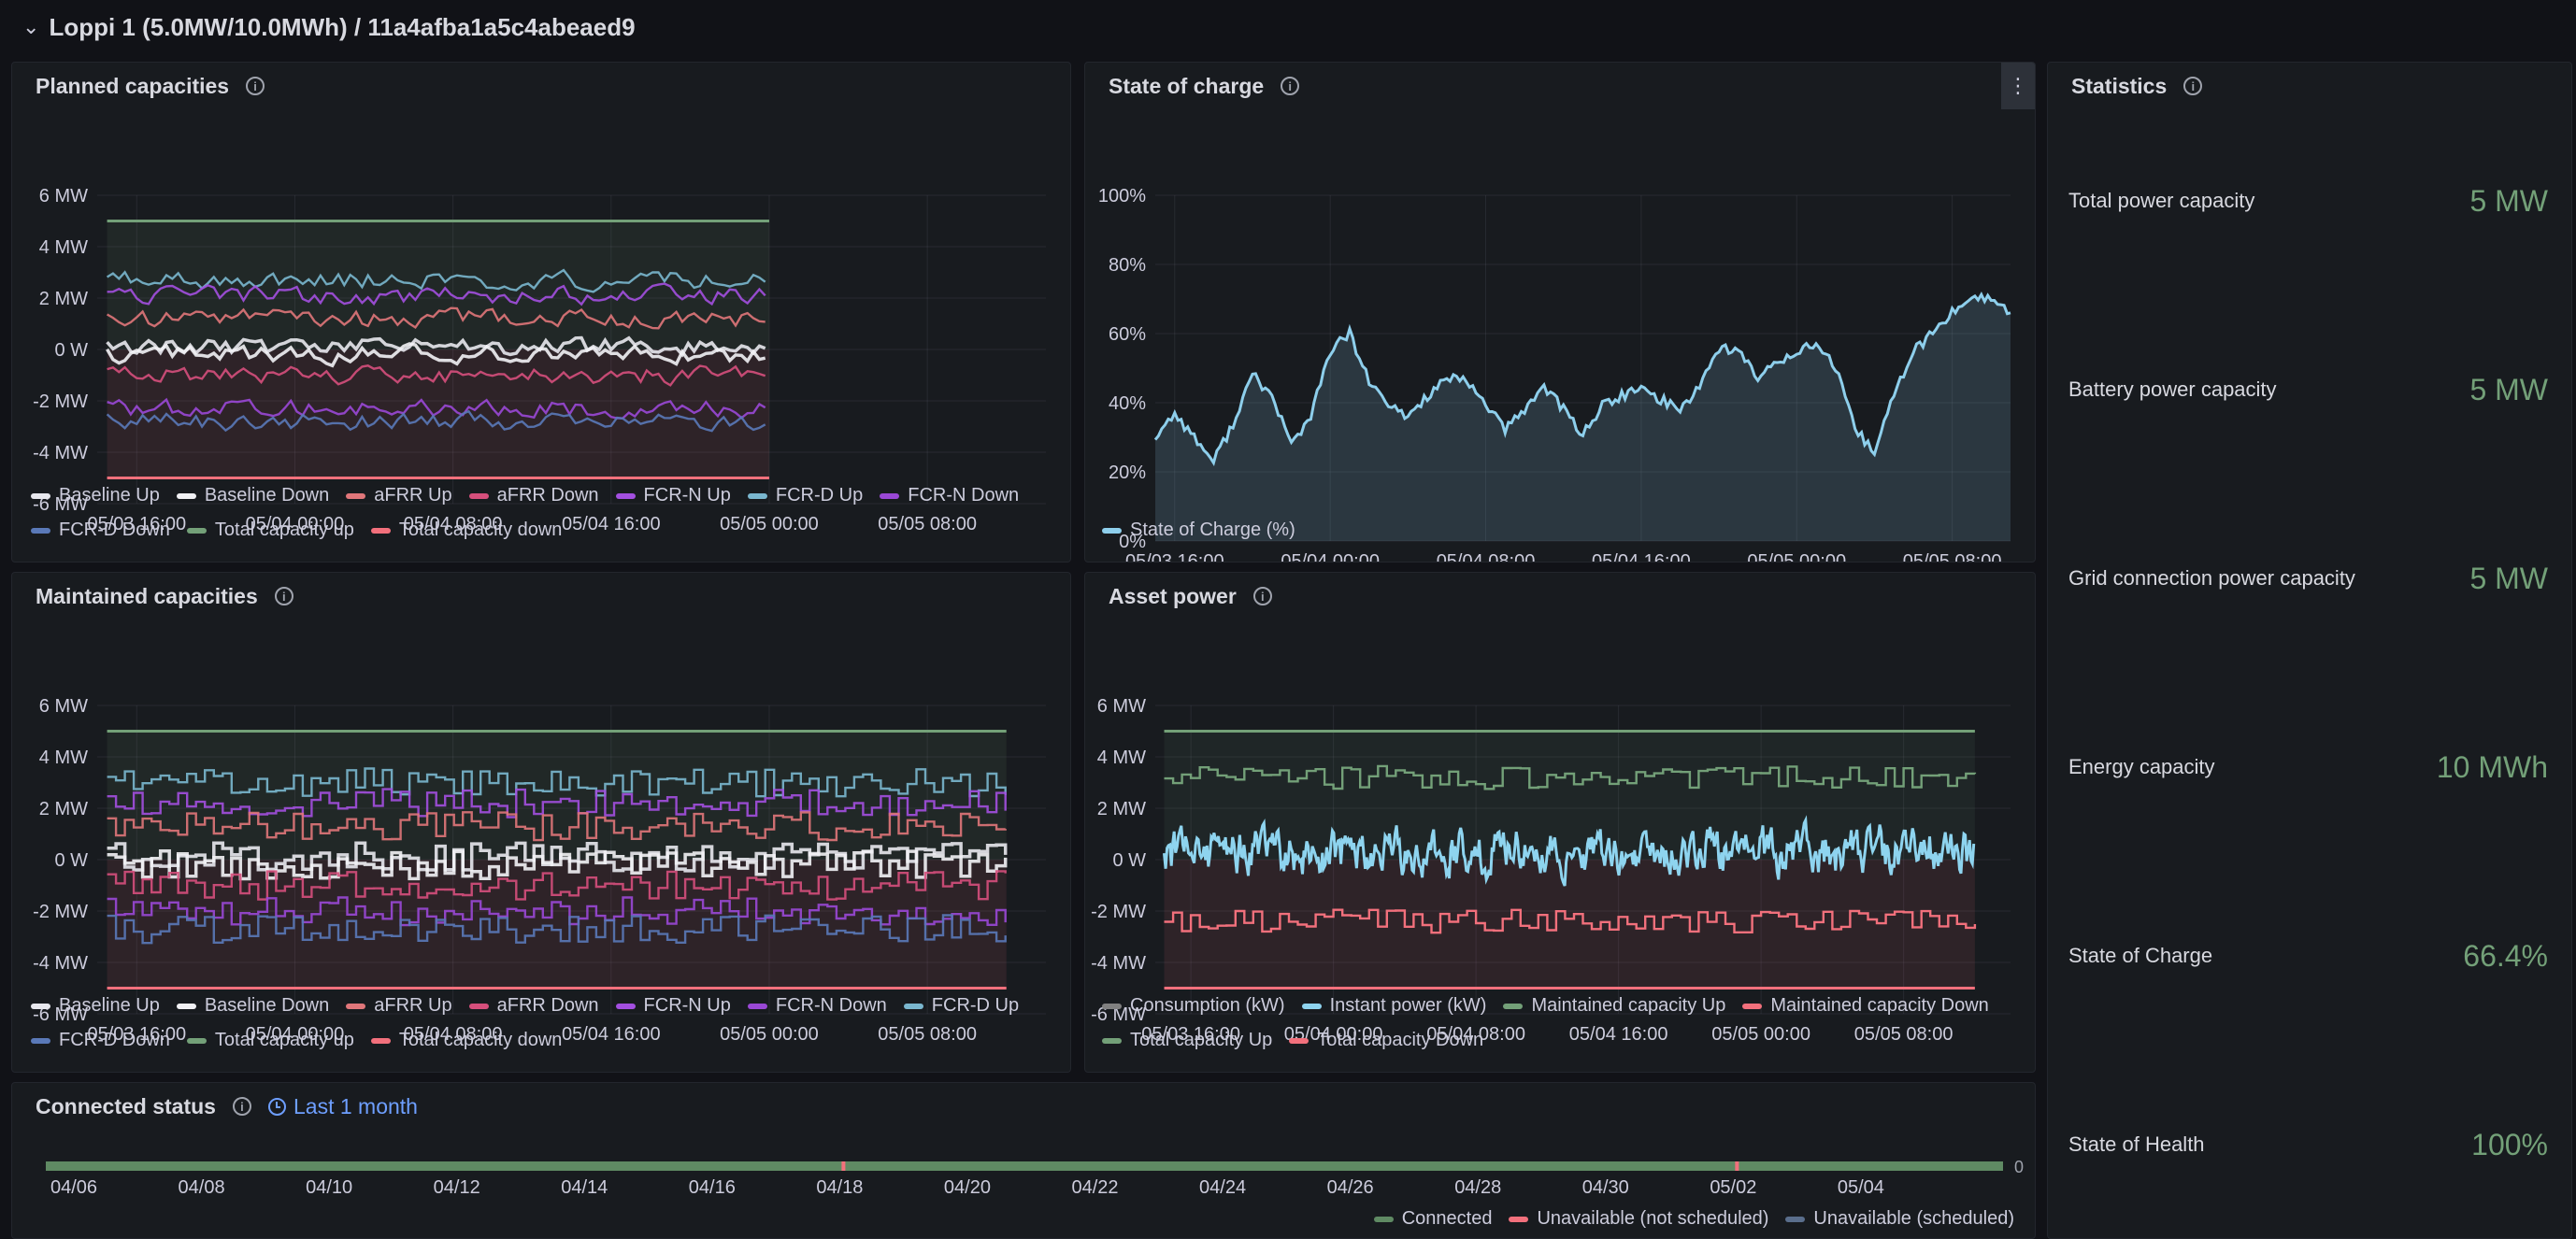  Describe the element at coordinates (1628, 1006) in the screenshot. I see `legend-label: Maintained capacity Up` at that location.